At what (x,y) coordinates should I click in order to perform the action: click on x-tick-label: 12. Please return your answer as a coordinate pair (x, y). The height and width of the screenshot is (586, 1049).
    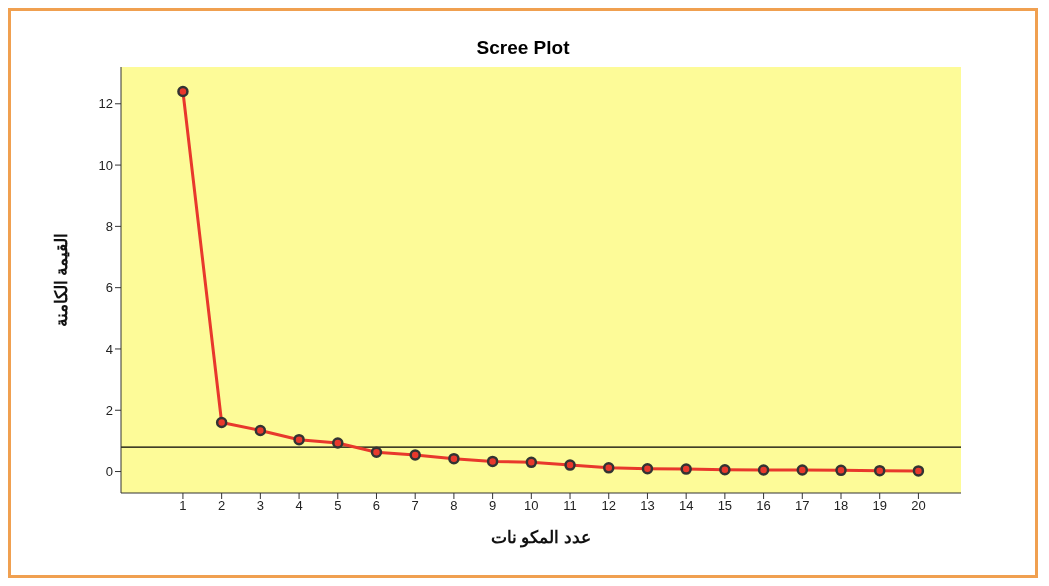
    Looking at the image, I should click on (608, 506).